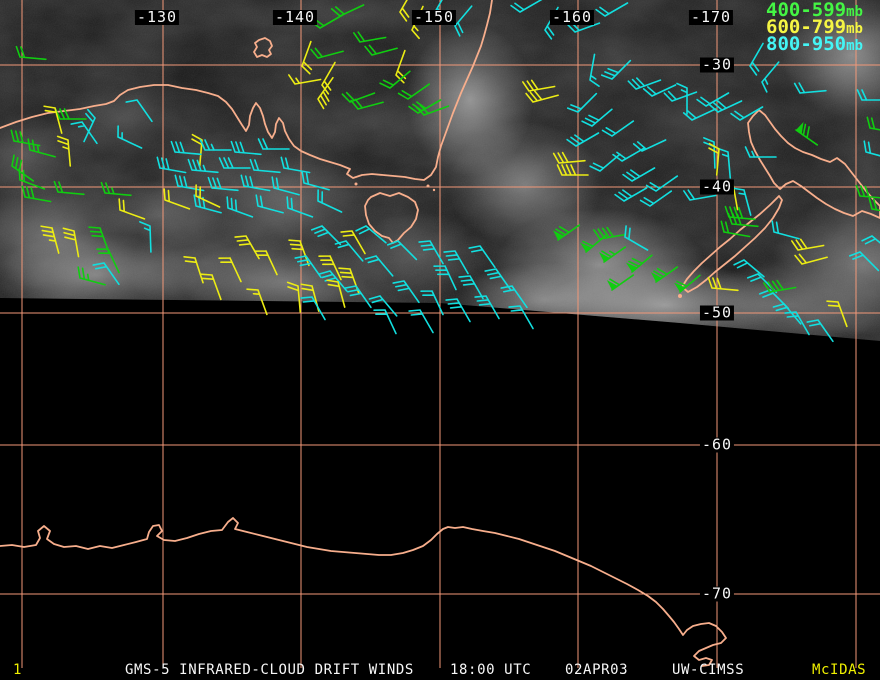 The width and height of the screenshot is (880, 680). I want to click on bass-strait-island, so click(428, 186).